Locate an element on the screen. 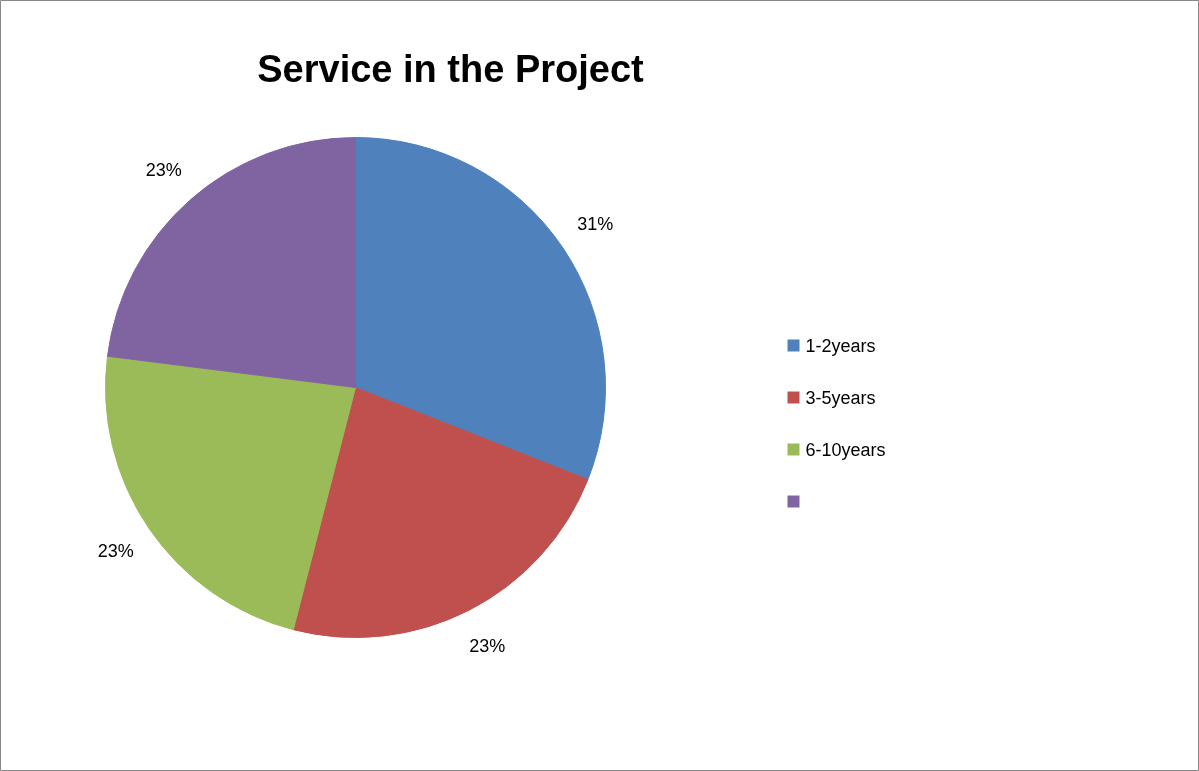 This screenshot has width=1199, height=771. chart-title: Service in the Project is located at coordinates (451, 68).